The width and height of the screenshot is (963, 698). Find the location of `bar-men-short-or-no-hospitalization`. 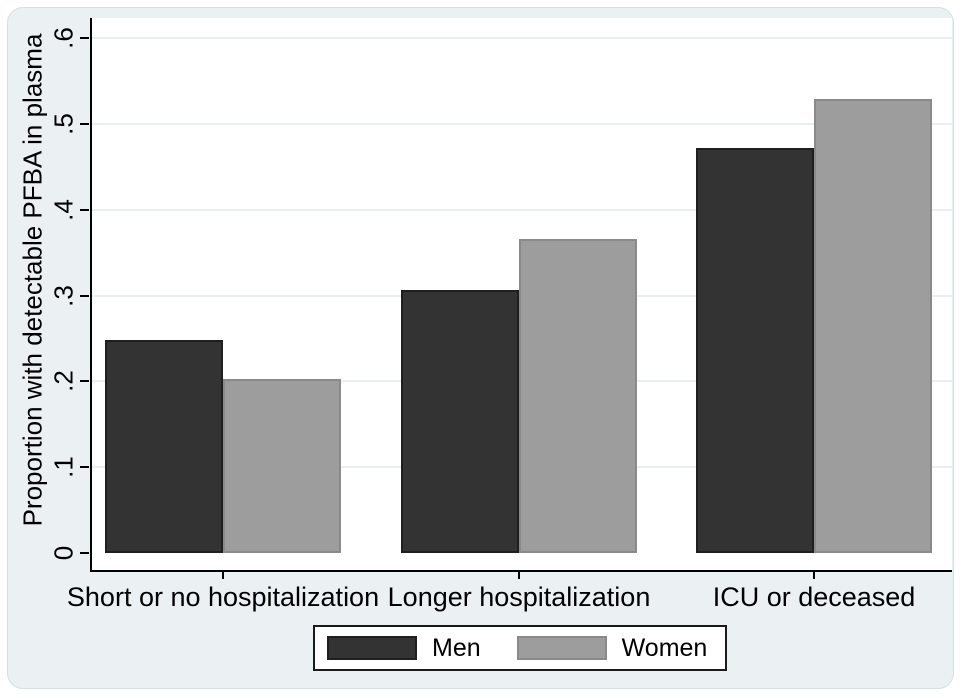

bar-men-short-or-no-hospitalization is located at coordinates (164, 446).